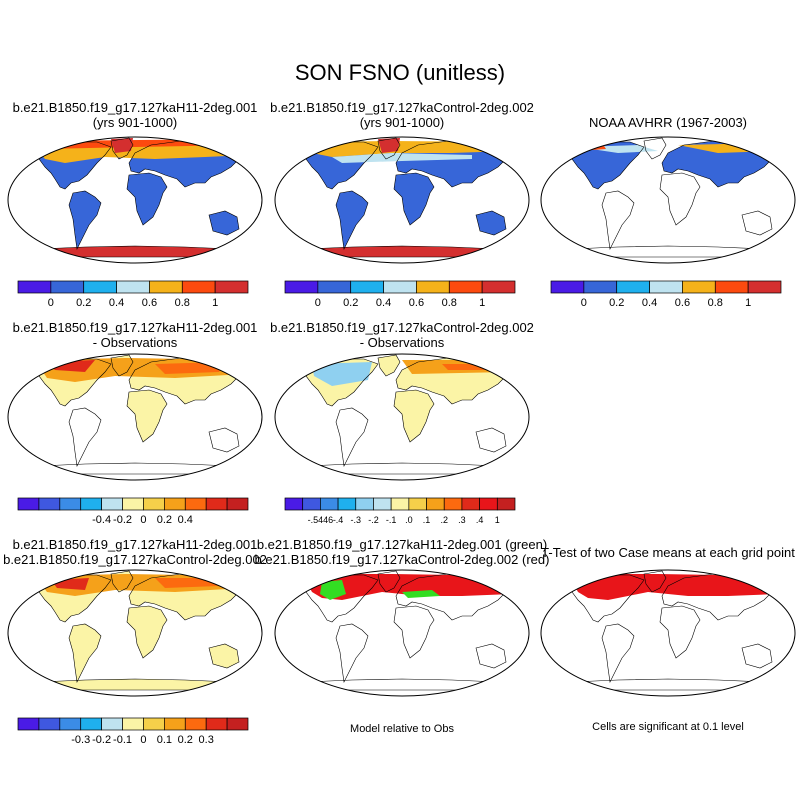 The height and width of the screenshot is (800, 800). I want to click on control-south-america-land, so click(352, 220).